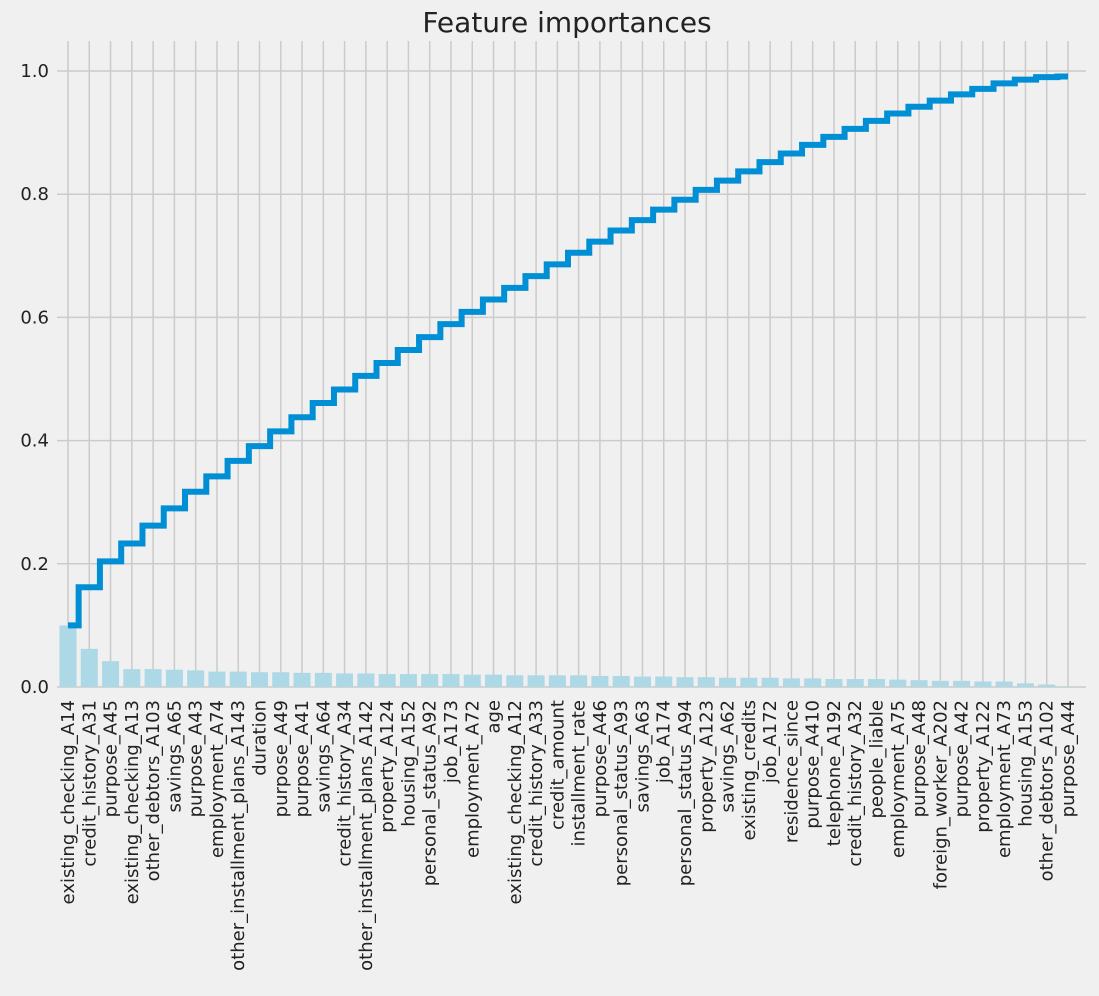 The image size is (1099, 996). What do you see at coordinates (940, 794) in the screenshot?
I see `x-tick-label: foreign_worker_A202` at bounding box center [940, 794].